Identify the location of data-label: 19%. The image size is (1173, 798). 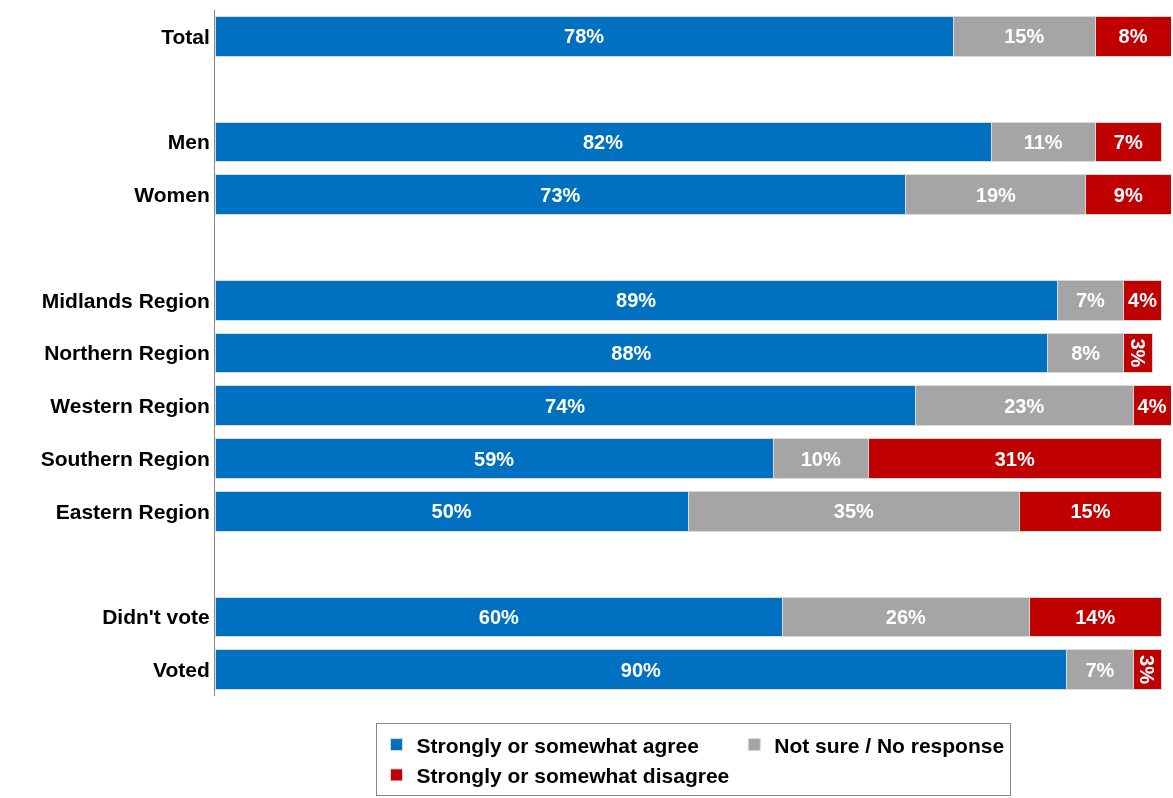
(996, 194).